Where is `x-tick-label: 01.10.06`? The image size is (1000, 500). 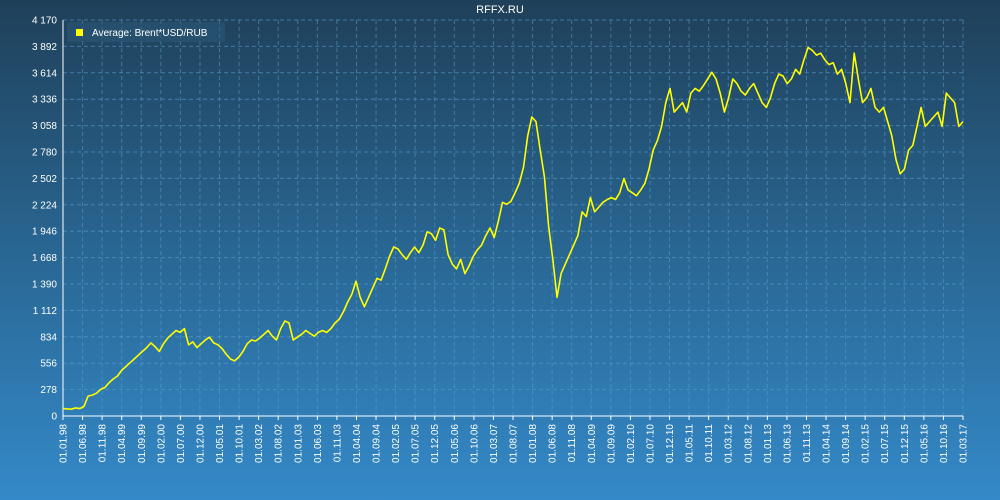 x-tick-label: 01.10.06 is located at coordinates (474, 443).